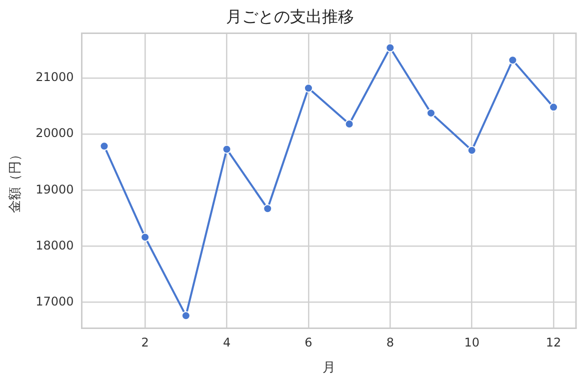 The width and height of the screenshot is (584, 384). What do you see at coordinates (55, 189) in the screenshot?
I see `y-tick-label: 19000` at bounding box center [55, 189].